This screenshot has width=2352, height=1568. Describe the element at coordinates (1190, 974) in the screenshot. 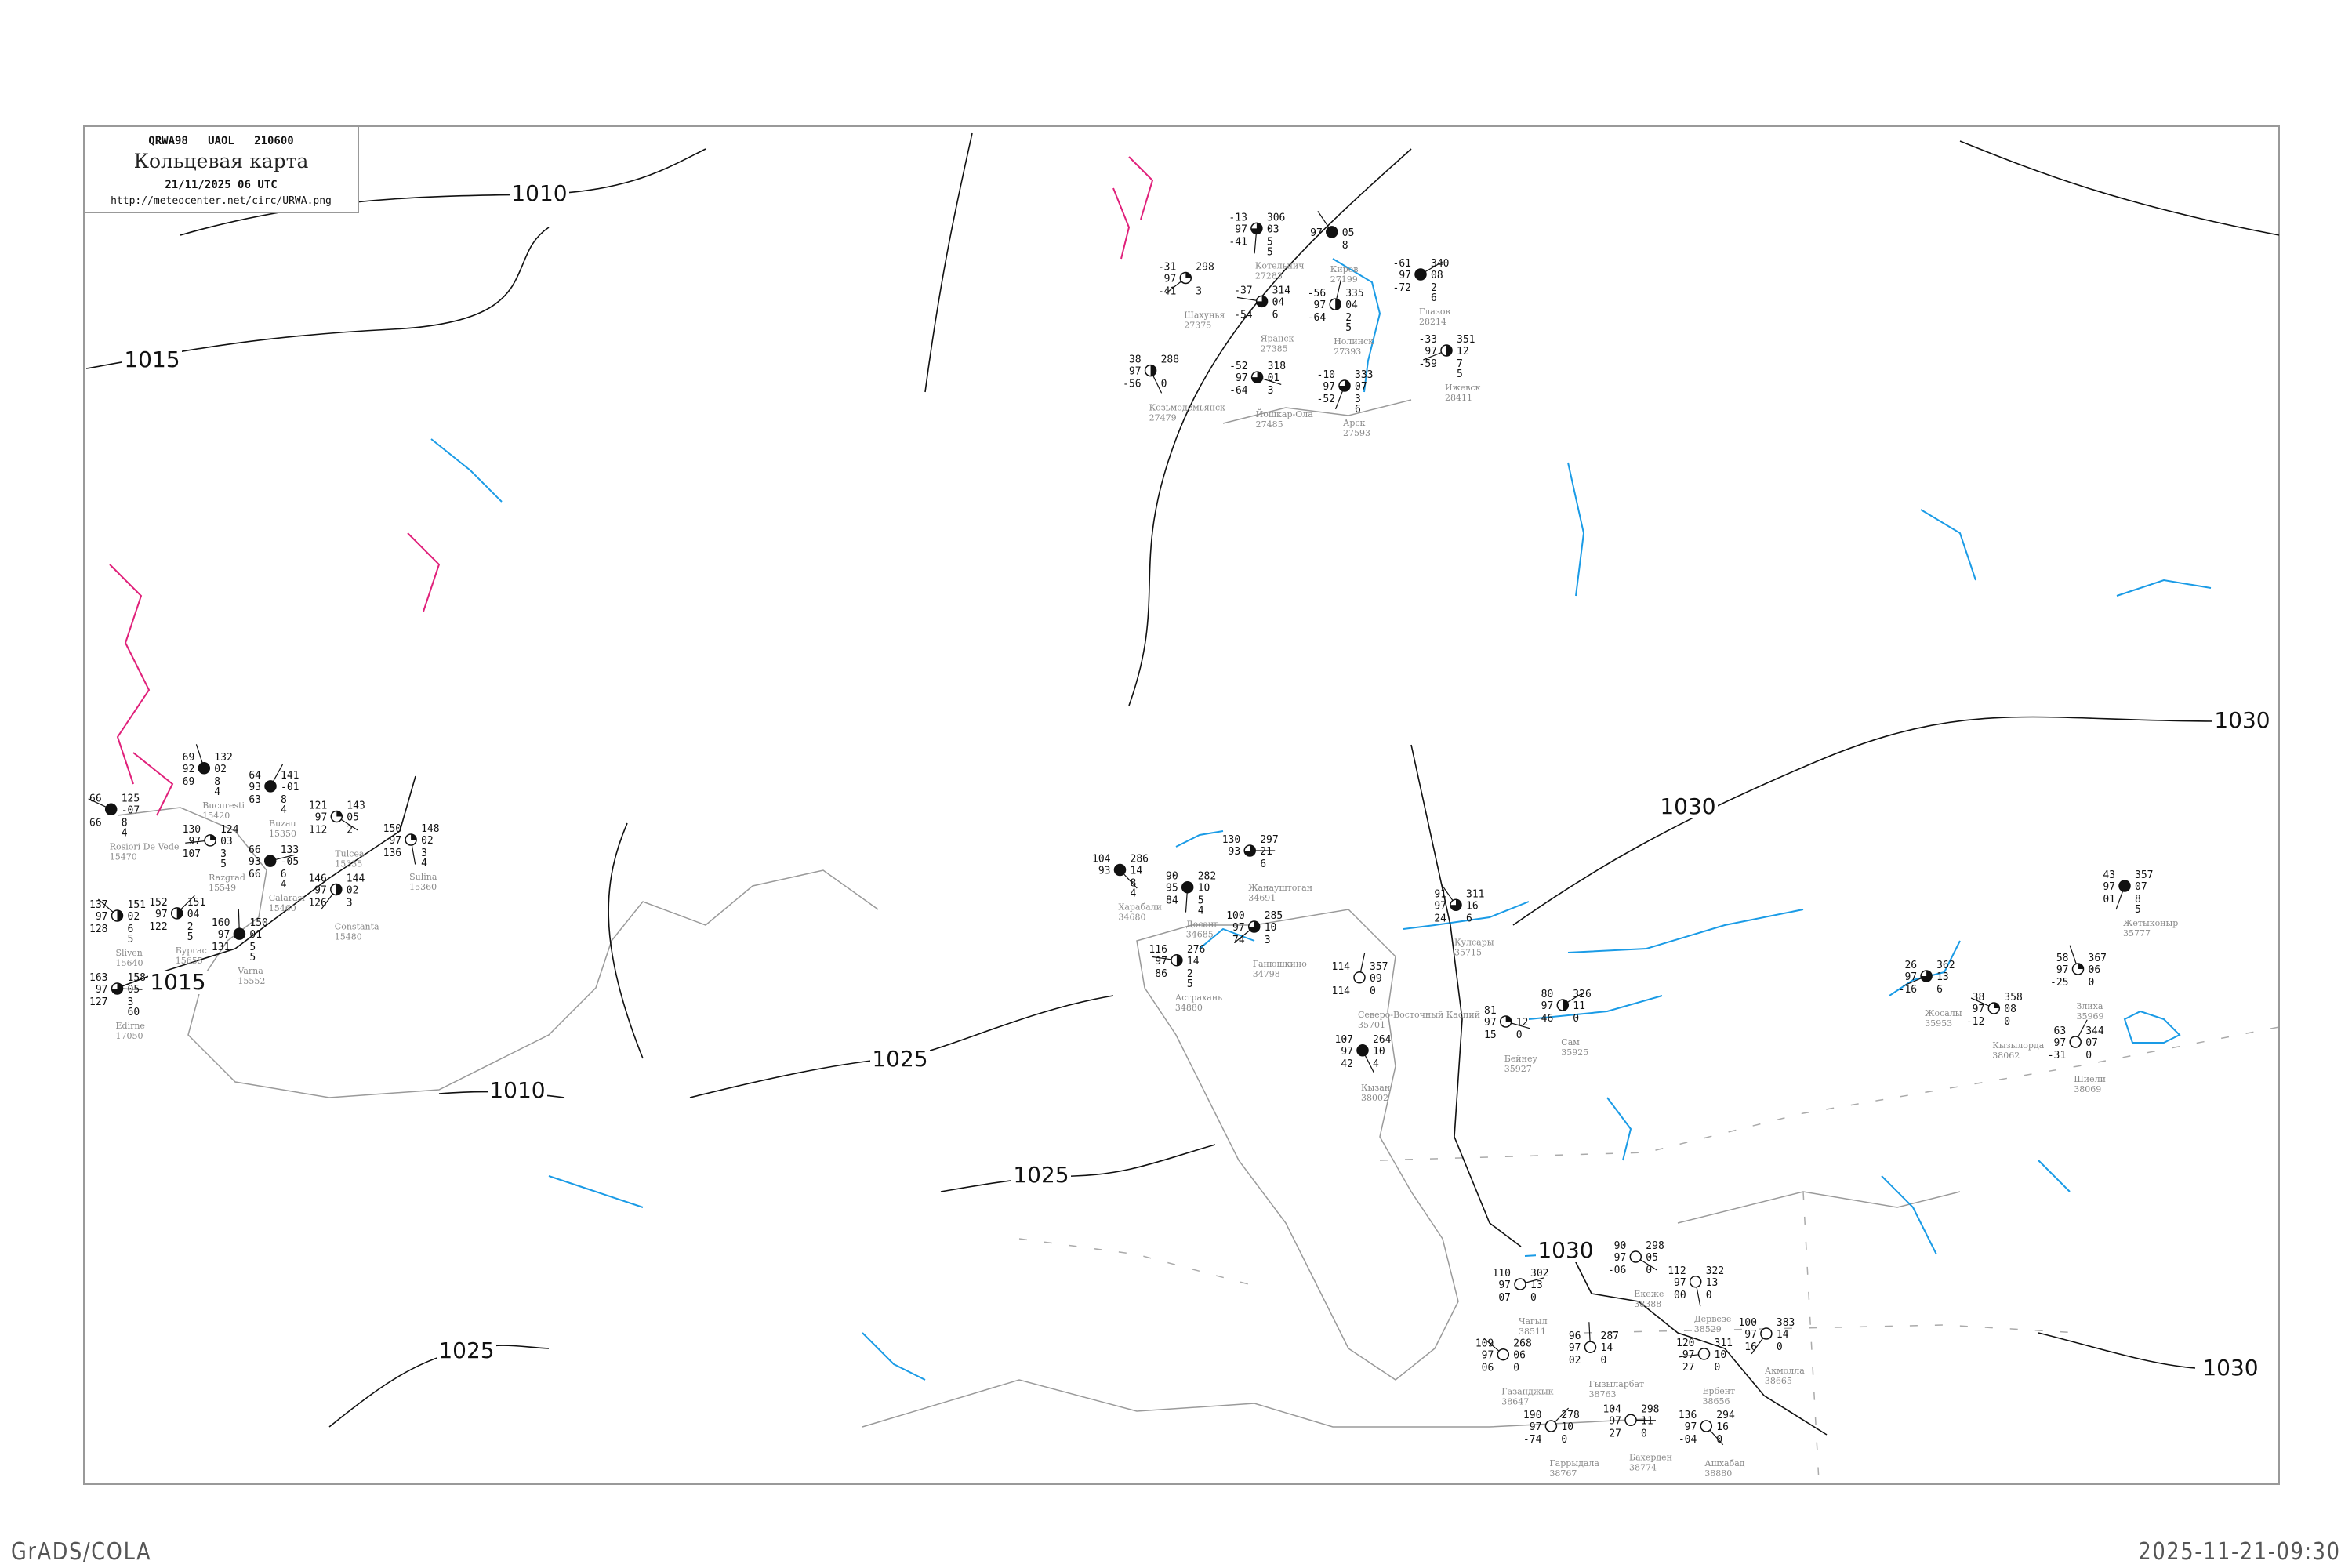

I see `cloud-code: 2` at that location.